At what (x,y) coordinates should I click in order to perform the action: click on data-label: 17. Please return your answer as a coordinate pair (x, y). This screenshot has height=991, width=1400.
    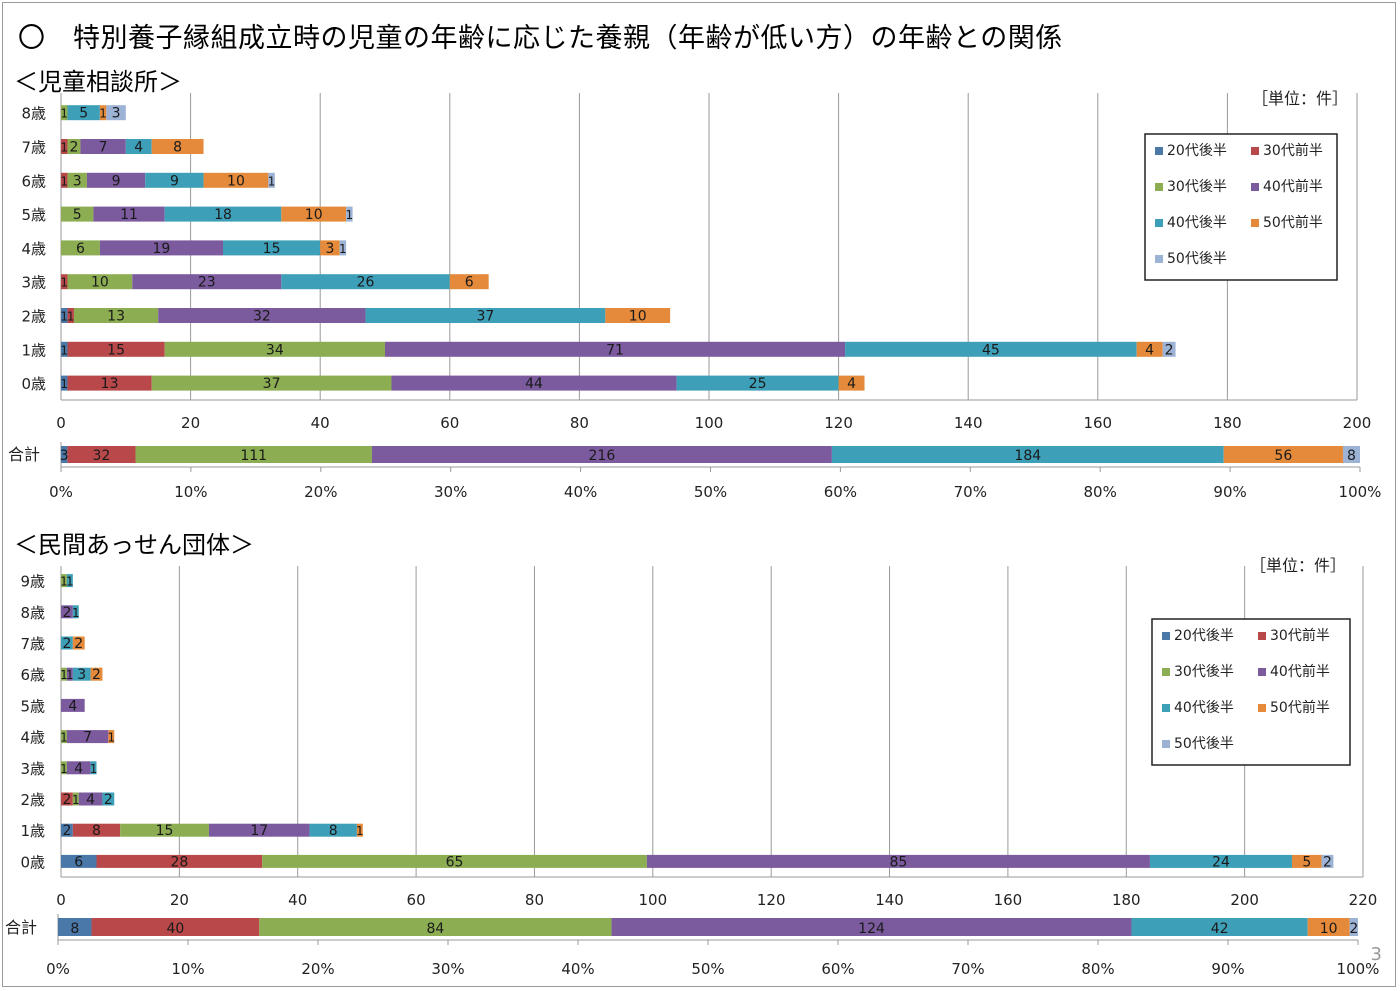
    Looking at the image, I should click on (259, 831).